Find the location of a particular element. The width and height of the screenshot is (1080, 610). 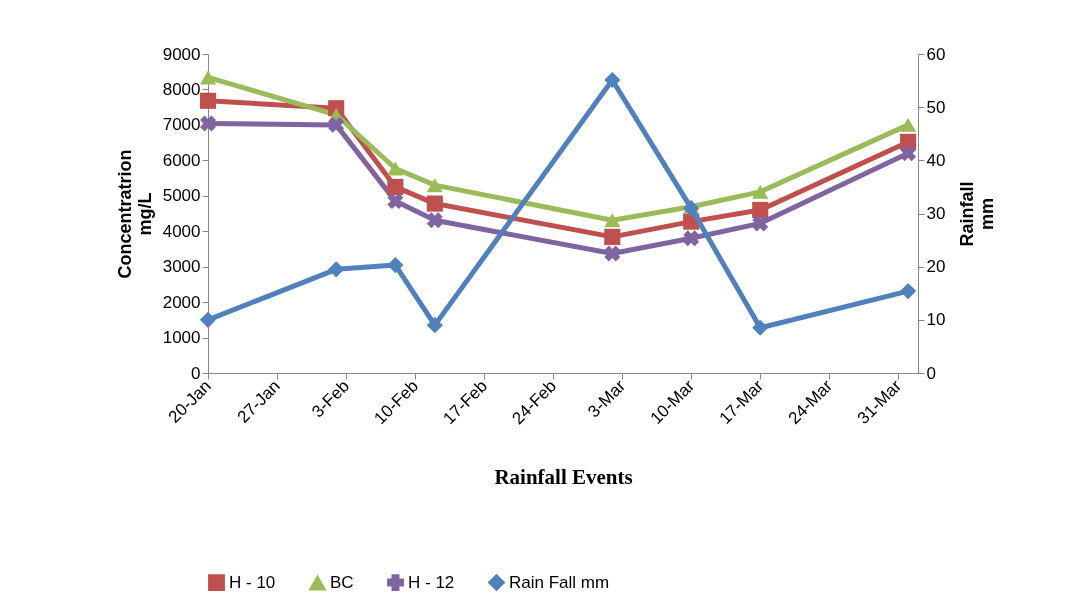

y-tick-label: 1000 is located at coordinates (181, 338).